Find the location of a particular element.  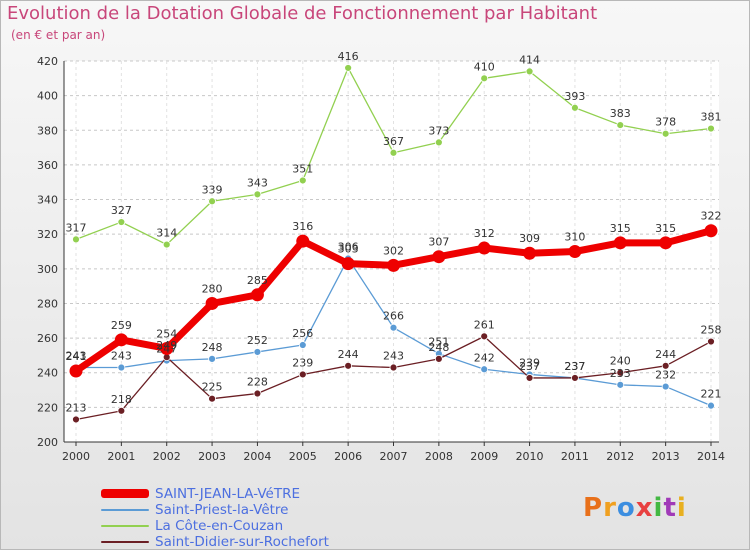

logo-letter: x is located at coordinates (644, 508).